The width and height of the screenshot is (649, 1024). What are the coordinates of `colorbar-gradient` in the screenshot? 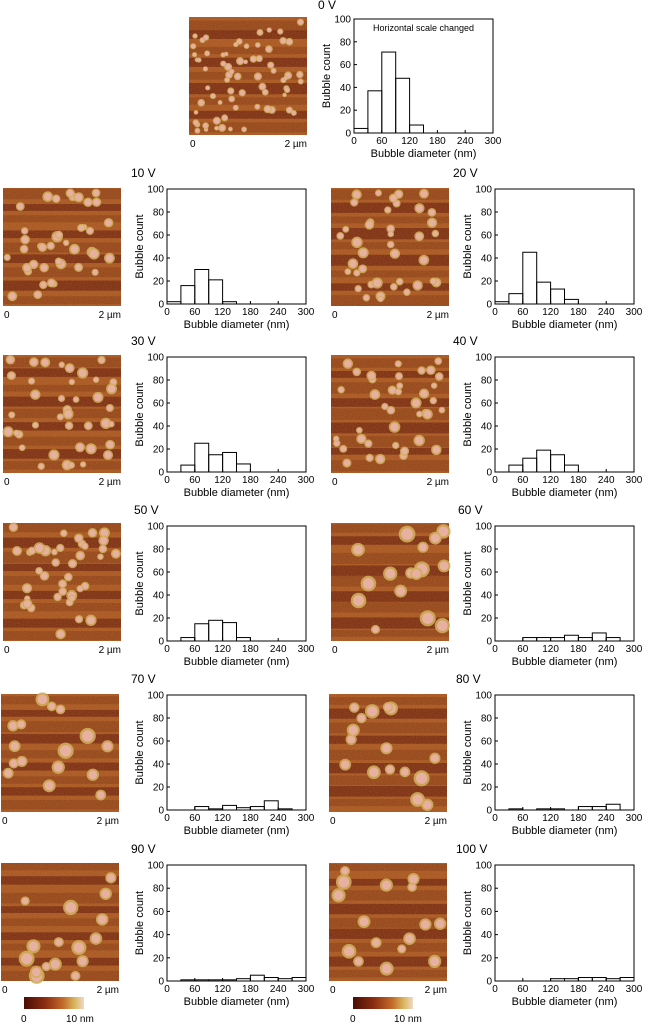 It's located at (54, 1003).